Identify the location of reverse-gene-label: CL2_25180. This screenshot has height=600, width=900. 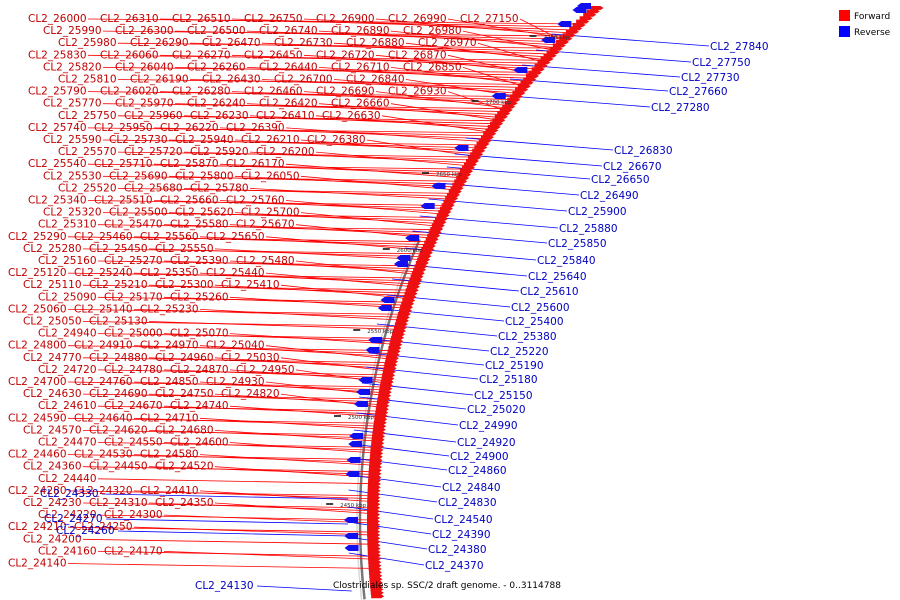
(508, 380).